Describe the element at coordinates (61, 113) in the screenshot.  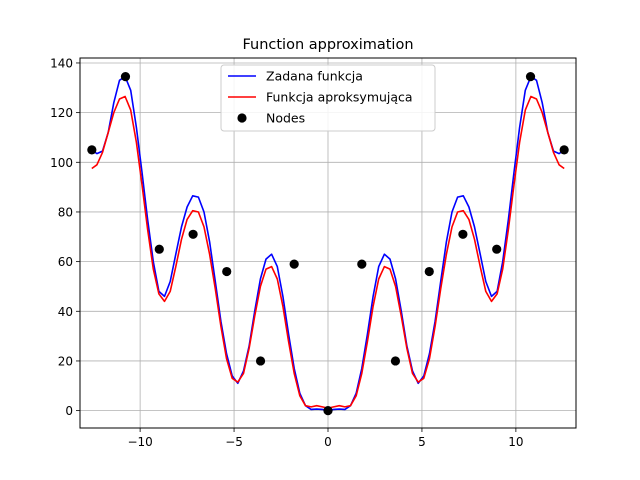
I see `y-tick-label: 120` at that location.